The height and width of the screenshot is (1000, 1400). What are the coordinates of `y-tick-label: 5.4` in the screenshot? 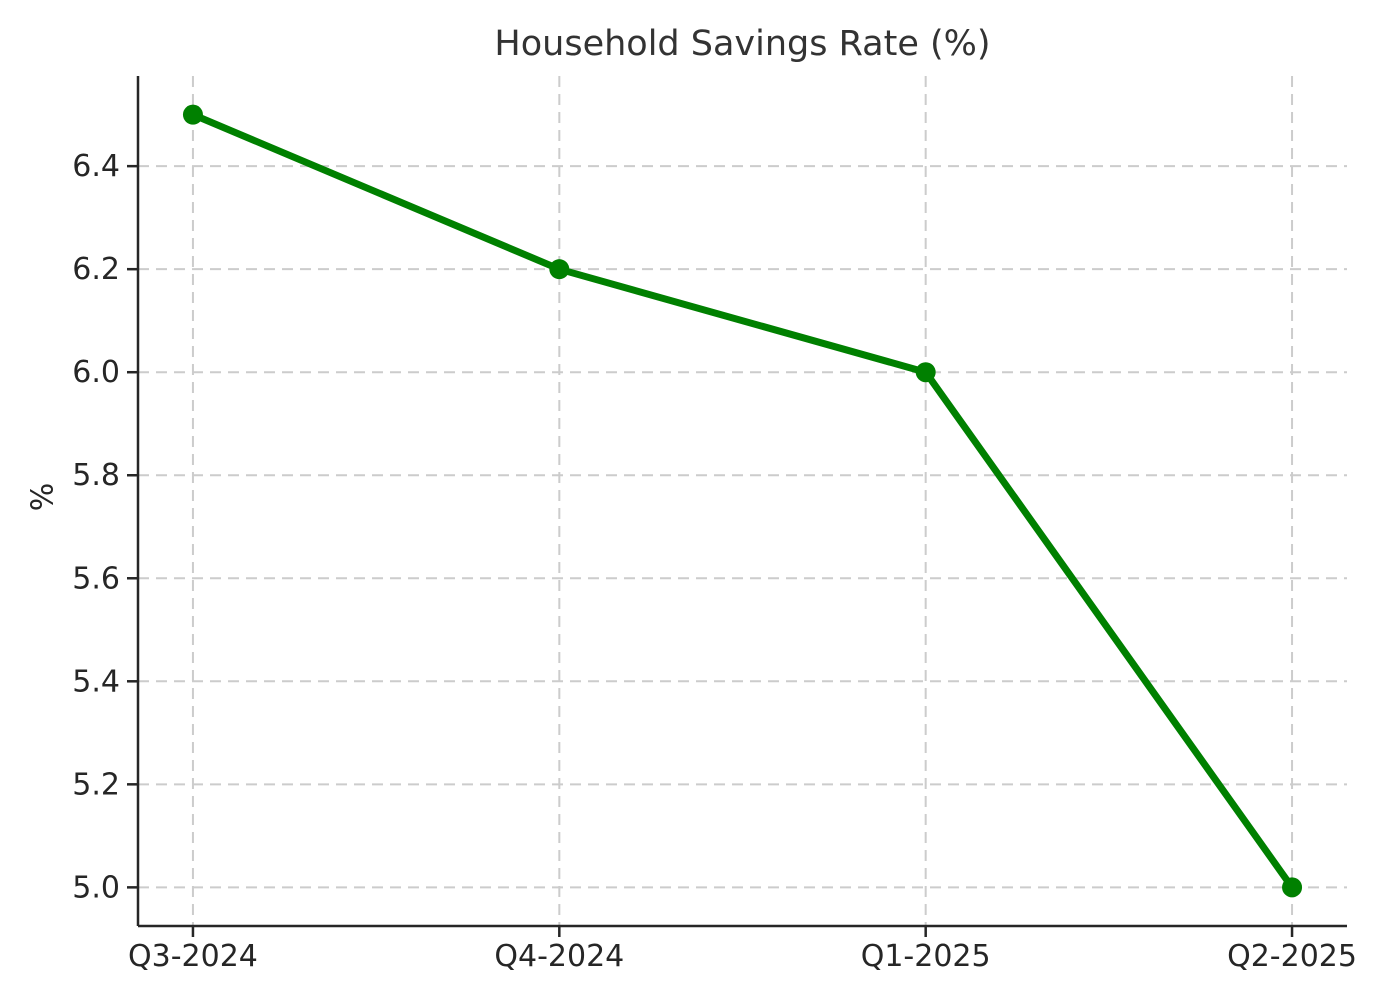 It's located at (96, 681).